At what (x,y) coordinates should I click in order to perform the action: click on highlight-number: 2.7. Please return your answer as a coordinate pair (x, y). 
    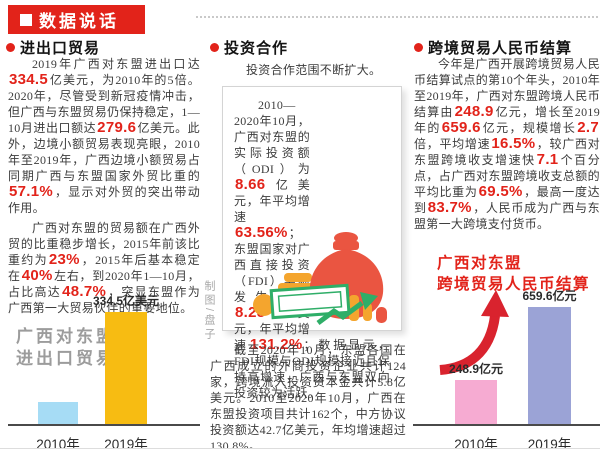
    Looking at the image, I should click on (588, 127).